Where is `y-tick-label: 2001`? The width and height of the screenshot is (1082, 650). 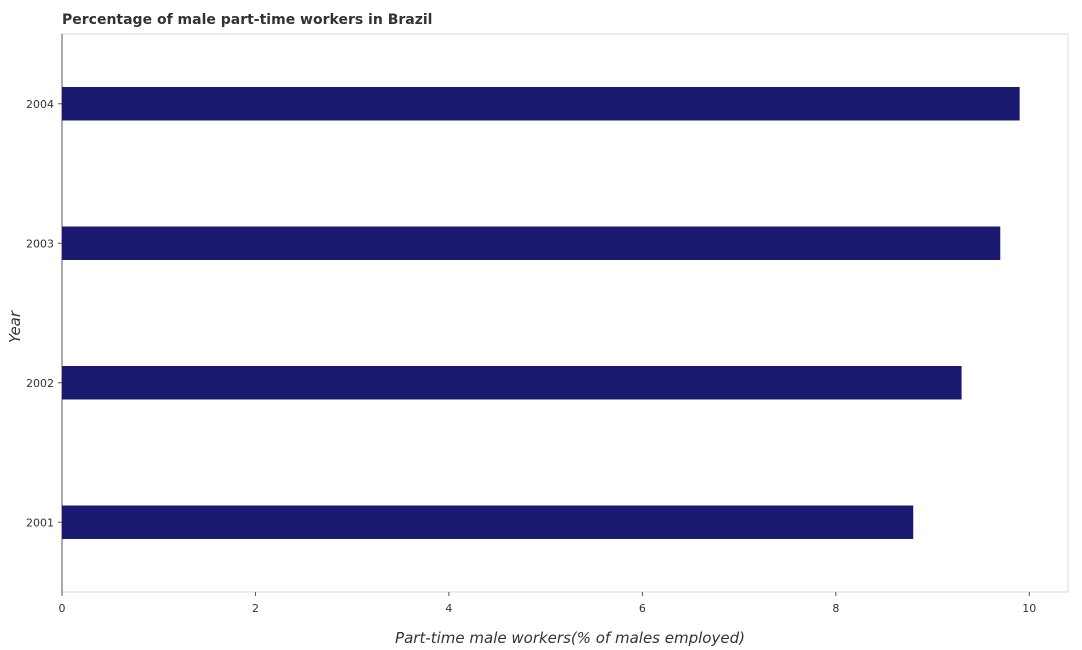 y-tick-label: 2001 is located at coordinates (40, 522).